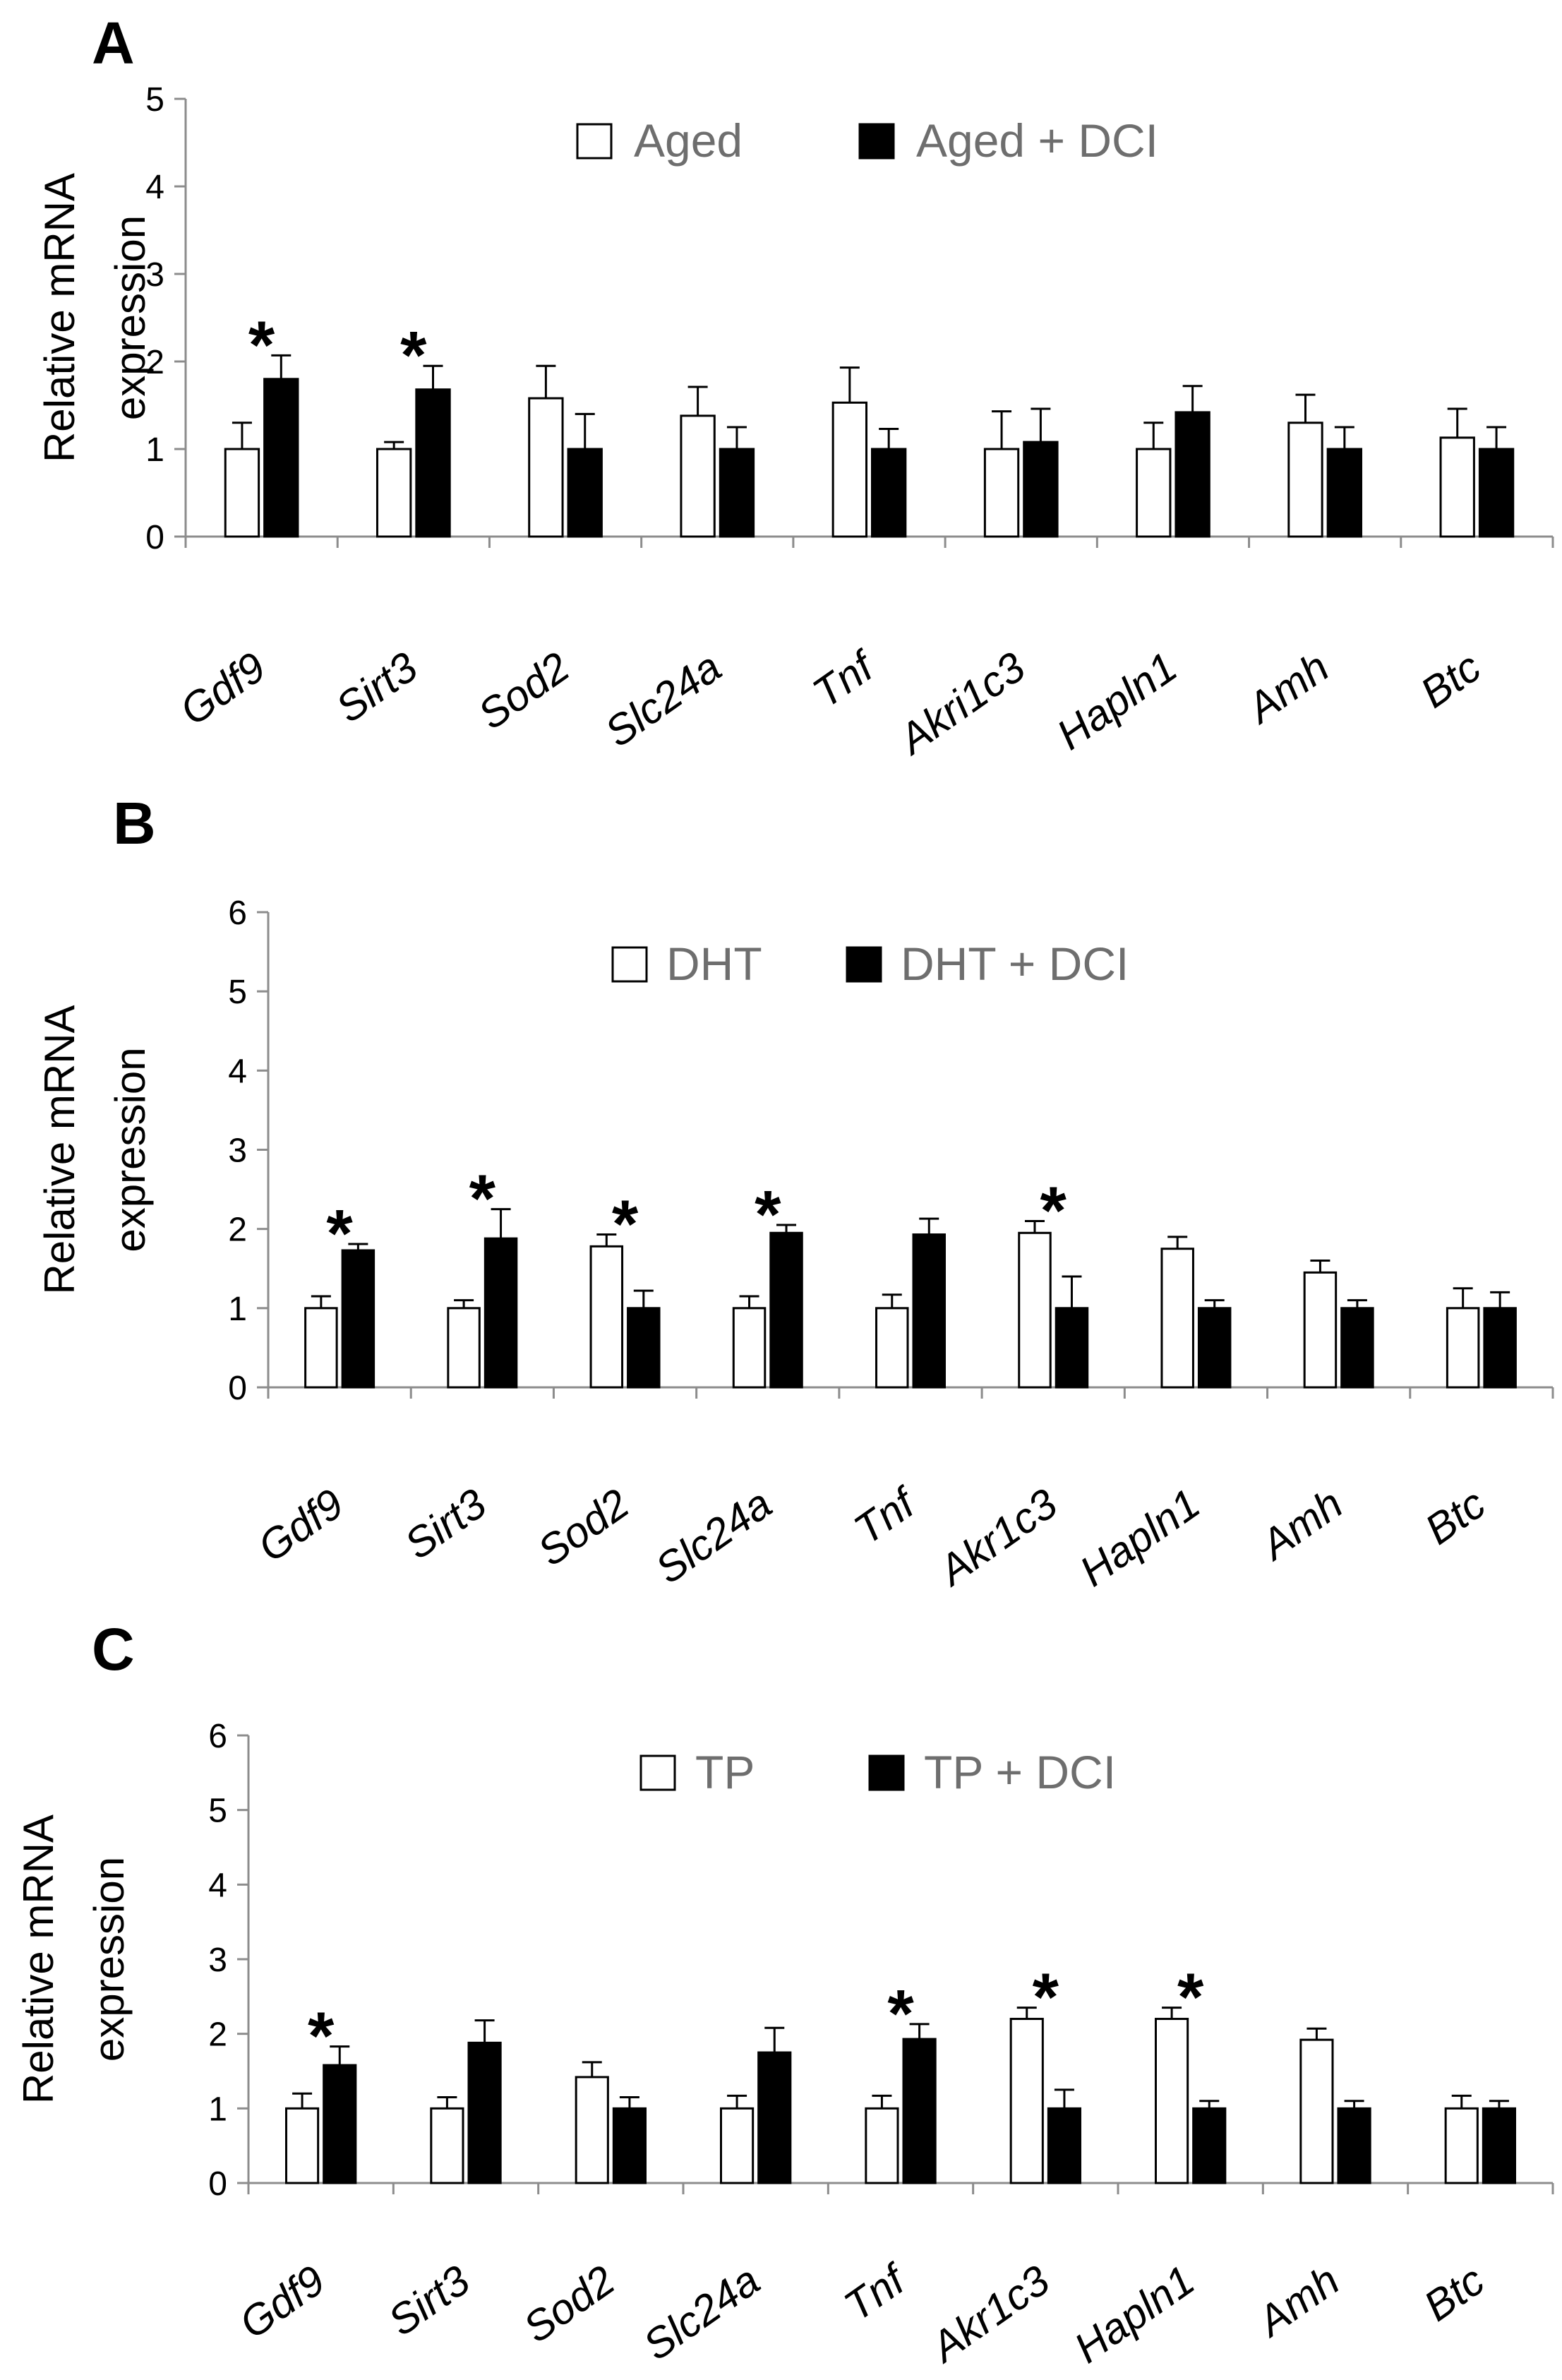 Image resolution: width=1562 pixels, height=2380 pixels. What do you see at coordinates (113, 1649) in the screenshot?
I see `panel-letter: C` at bounding box center [113, 1649].